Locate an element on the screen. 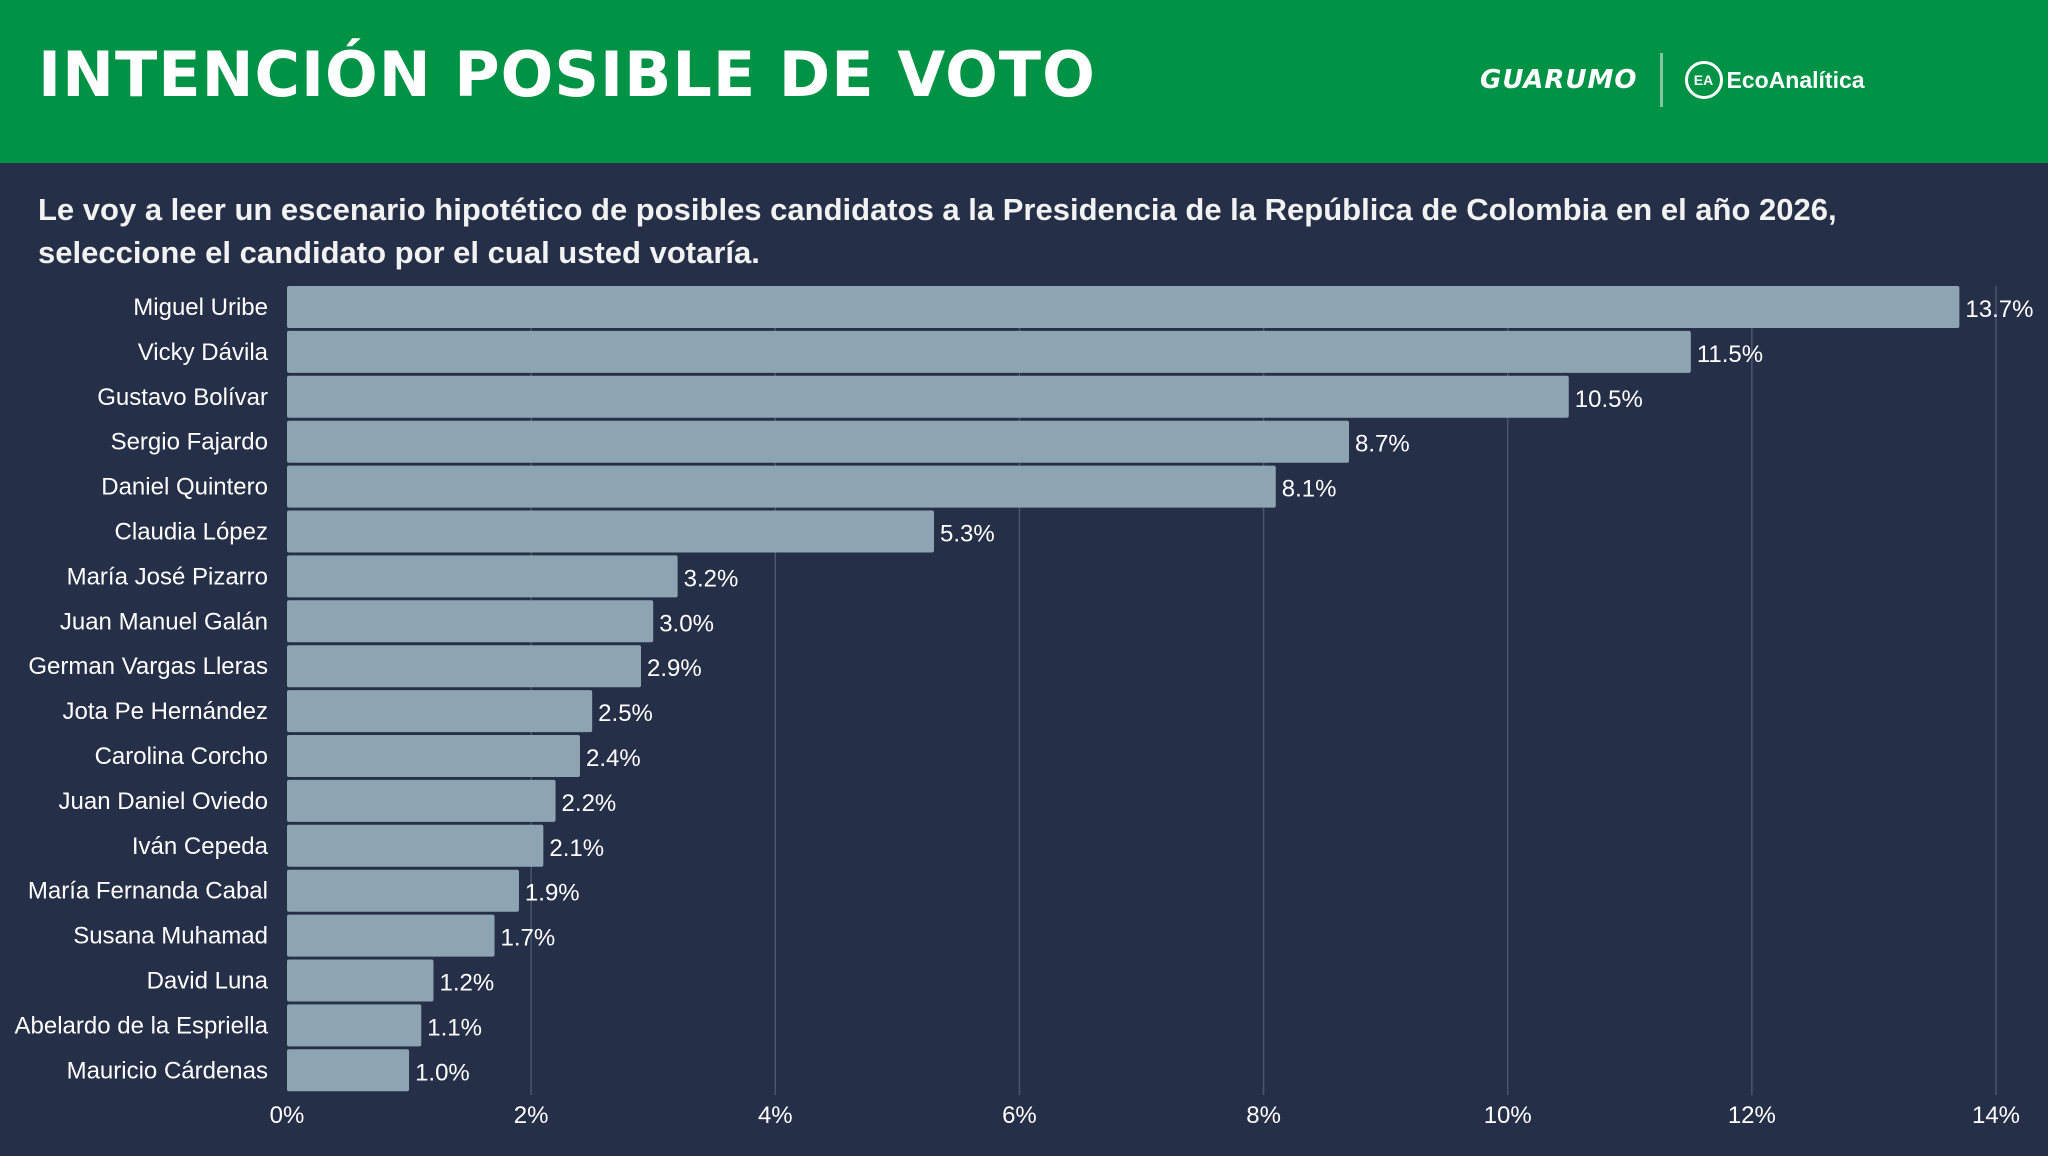  ecoanalitica-icon: EA is located at coordinates (1703, 80).